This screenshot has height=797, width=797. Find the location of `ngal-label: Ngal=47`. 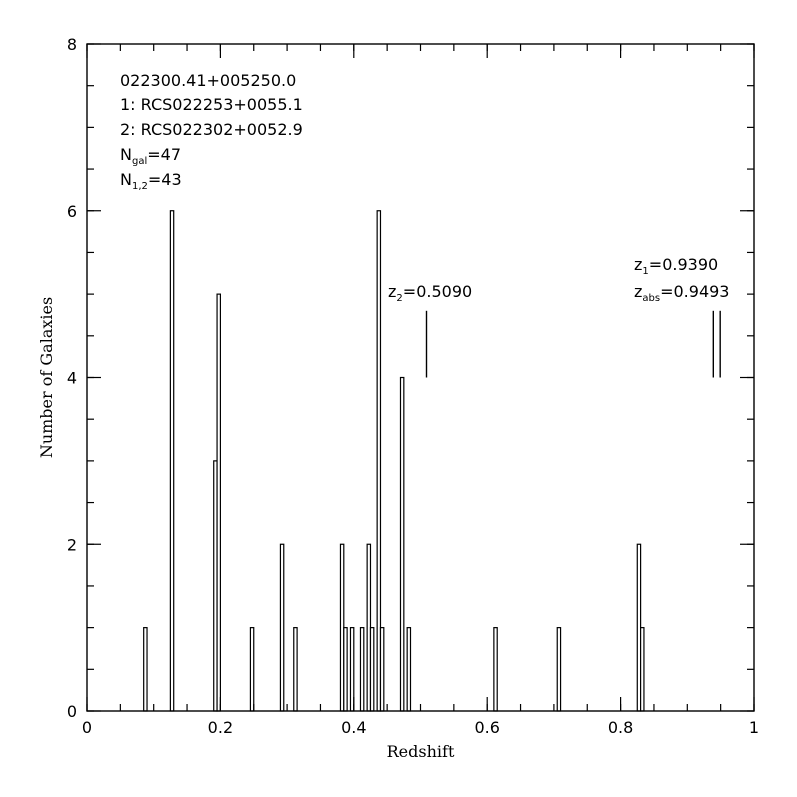

ngal-label: Ngal=47 is located at coordinates (150, 156).